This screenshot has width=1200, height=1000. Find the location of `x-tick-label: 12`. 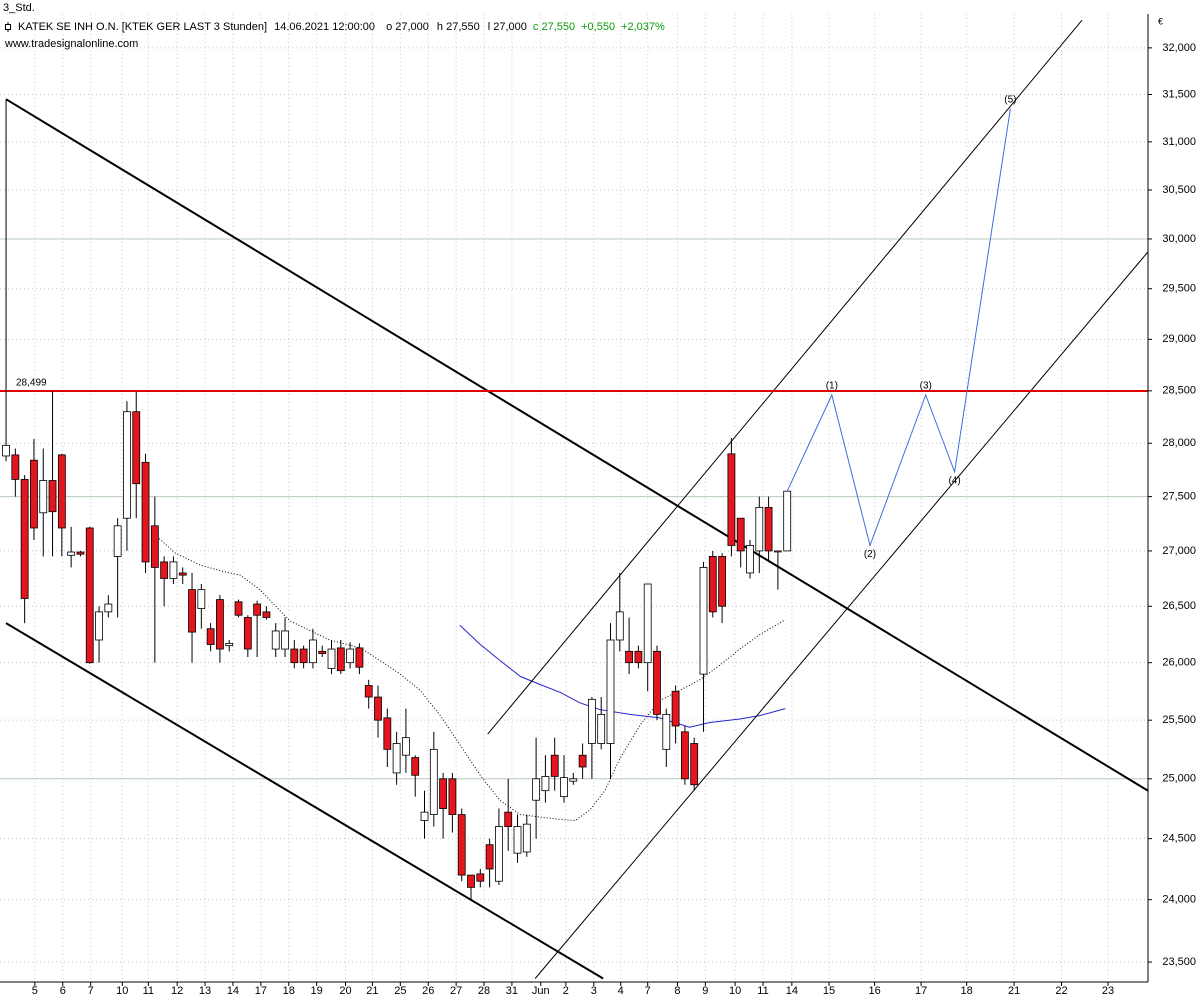

x-tick-label: 12 is located at coordinates (177, 991).